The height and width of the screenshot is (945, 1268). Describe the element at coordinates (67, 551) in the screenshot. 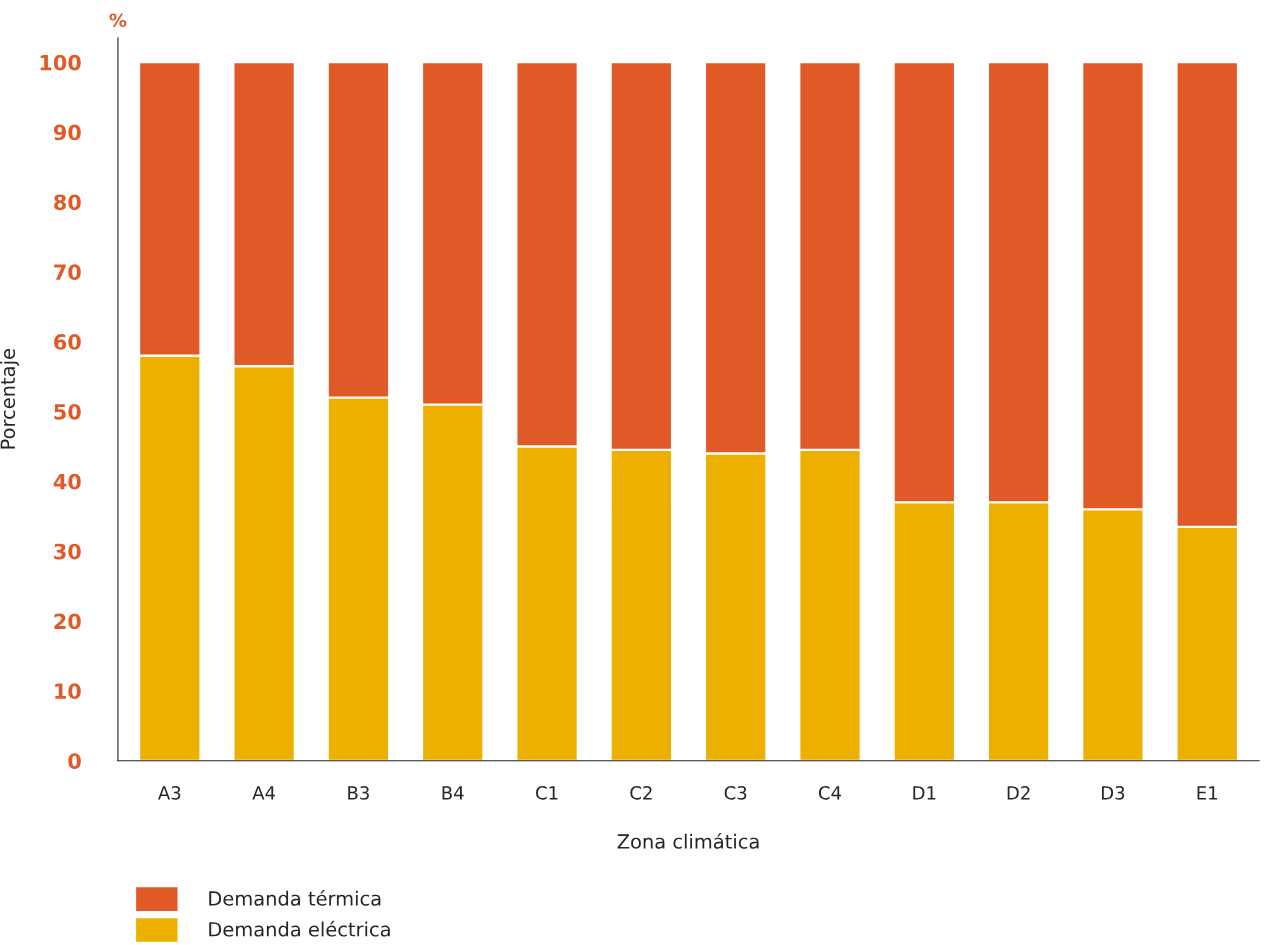

I see `y-tick-label: 30` at that location.